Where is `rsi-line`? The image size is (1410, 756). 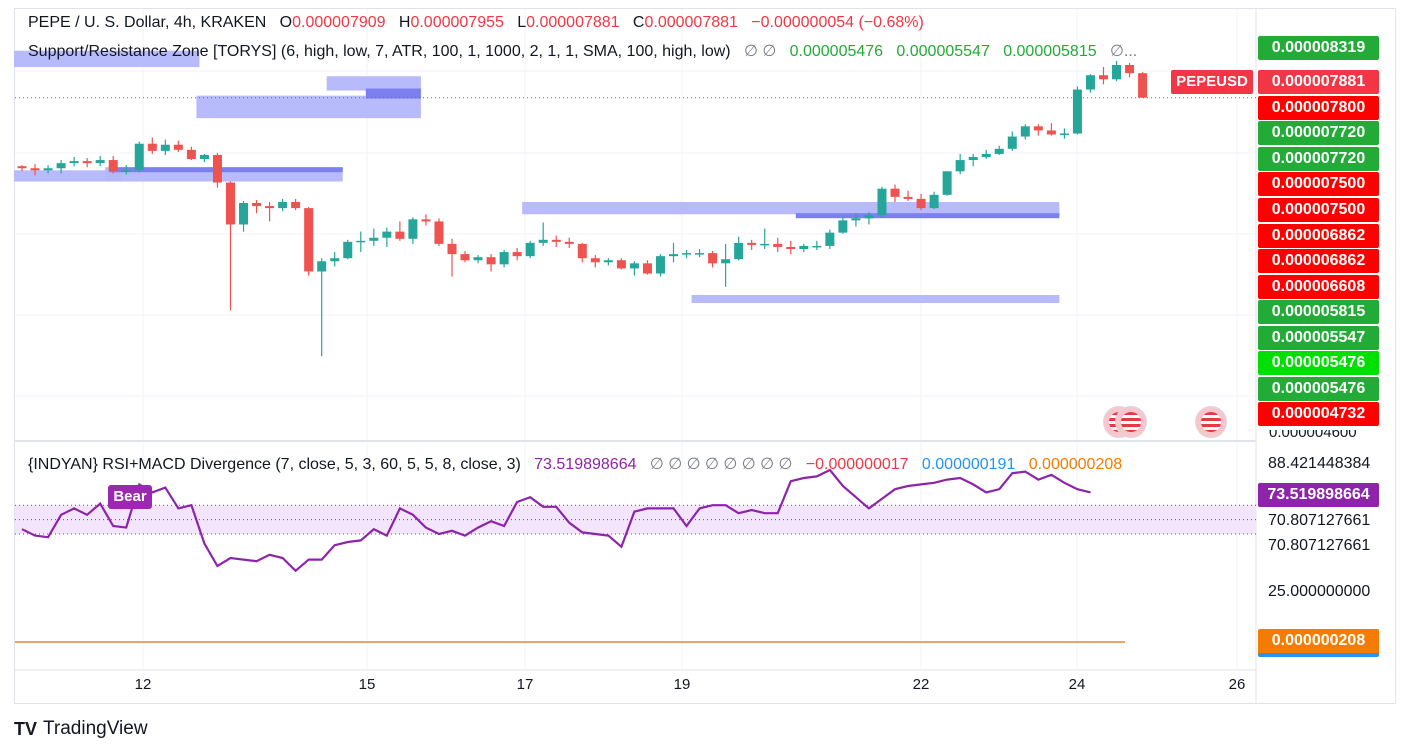 rsi-line is located at coordinates (556, 520).